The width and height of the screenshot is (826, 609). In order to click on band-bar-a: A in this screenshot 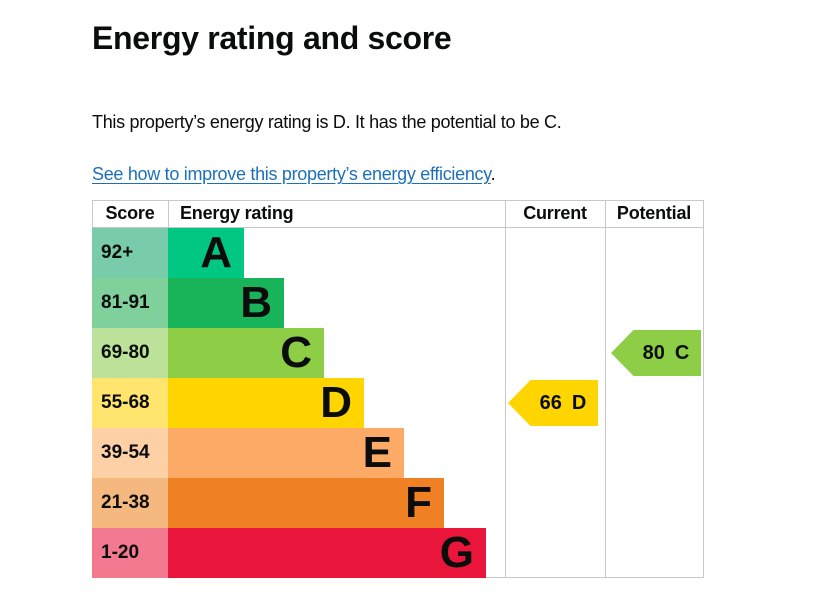, I will do `click(206, 253)`.